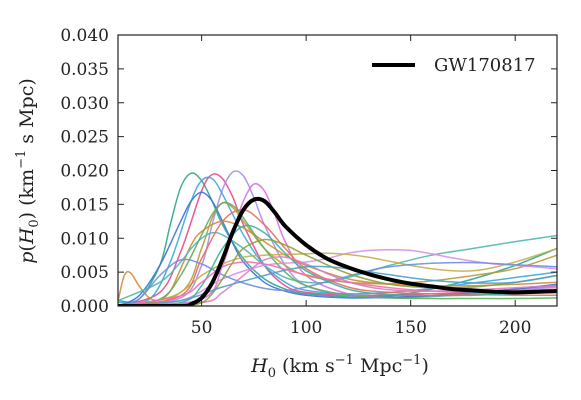  I want to click on x-label-pre: (km s, so click(305, 366).